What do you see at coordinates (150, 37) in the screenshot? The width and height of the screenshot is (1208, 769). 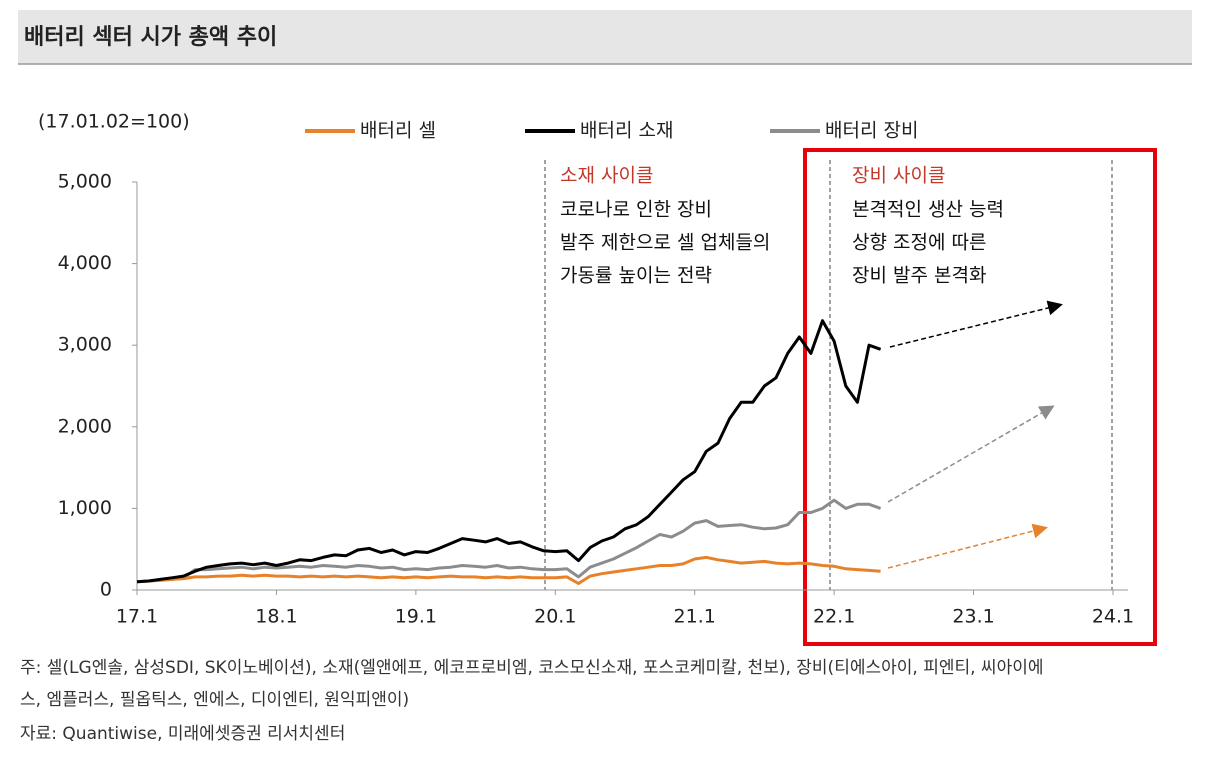 I see `chart-title: 배터리 섹터 시가 총액 추이` at bounding box center [150, 37].